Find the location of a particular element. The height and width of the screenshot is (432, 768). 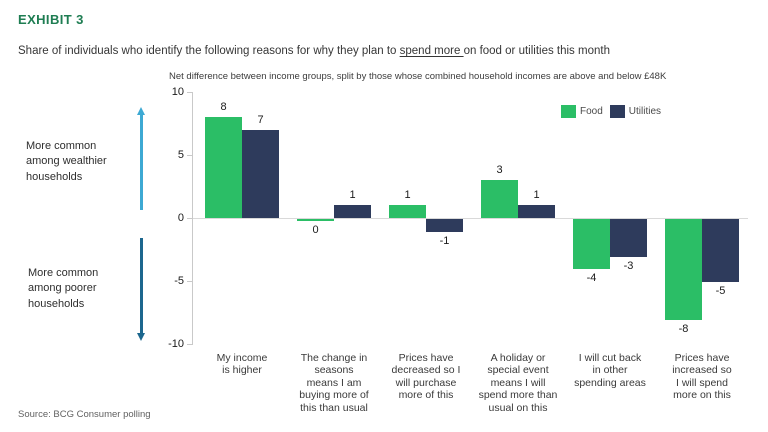

value-label-food-1: 0 is located at coordinates (315, 230).